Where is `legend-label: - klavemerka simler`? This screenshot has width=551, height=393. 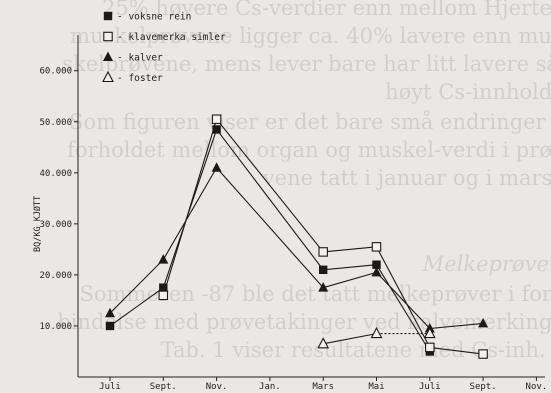
legend-label: - klavemerka simler is located at coordinates (171, 37).